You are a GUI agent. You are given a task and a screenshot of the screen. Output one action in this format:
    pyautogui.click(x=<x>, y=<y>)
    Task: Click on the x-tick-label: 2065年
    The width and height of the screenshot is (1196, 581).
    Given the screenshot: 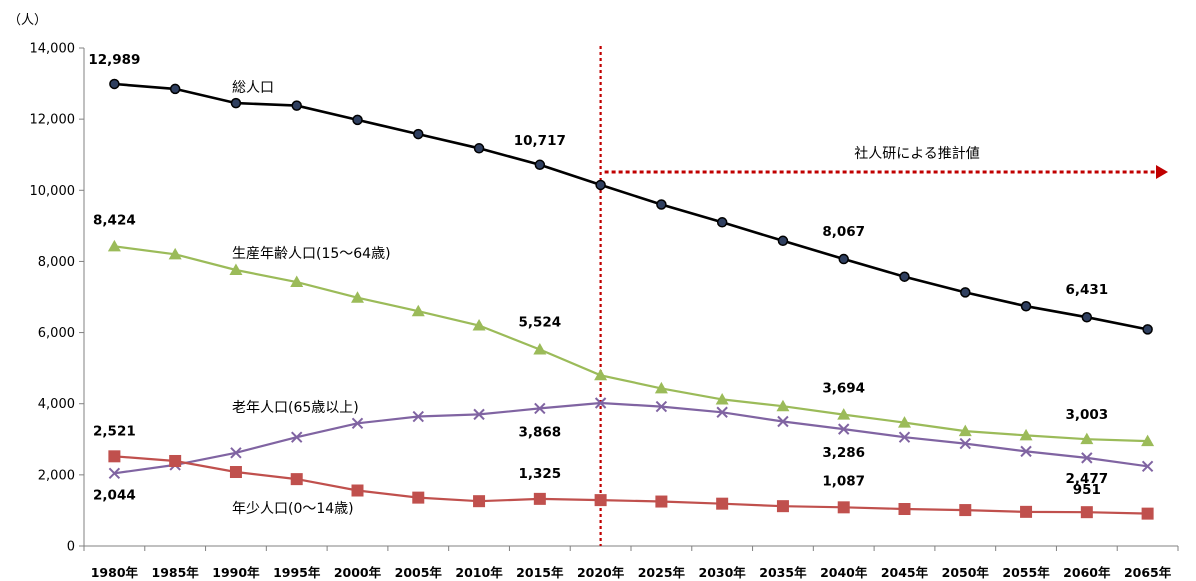 What is the action you would take?
    pyautogui.click(x=1148, y=572)
    